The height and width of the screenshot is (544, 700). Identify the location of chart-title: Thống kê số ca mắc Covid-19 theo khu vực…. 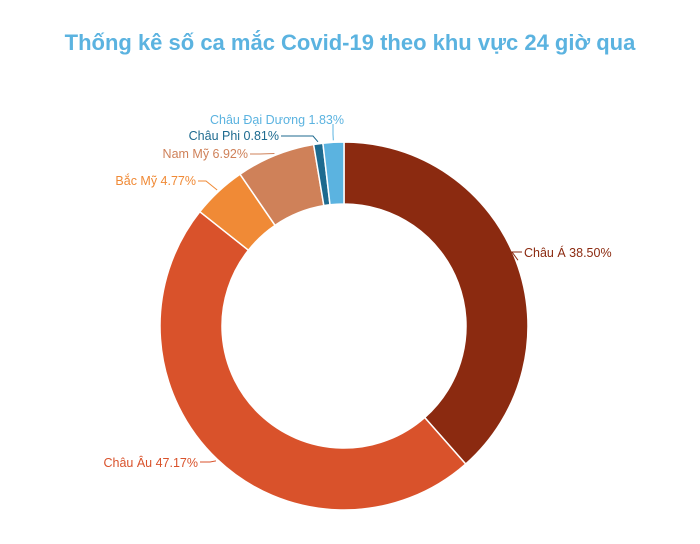
(350, 42).